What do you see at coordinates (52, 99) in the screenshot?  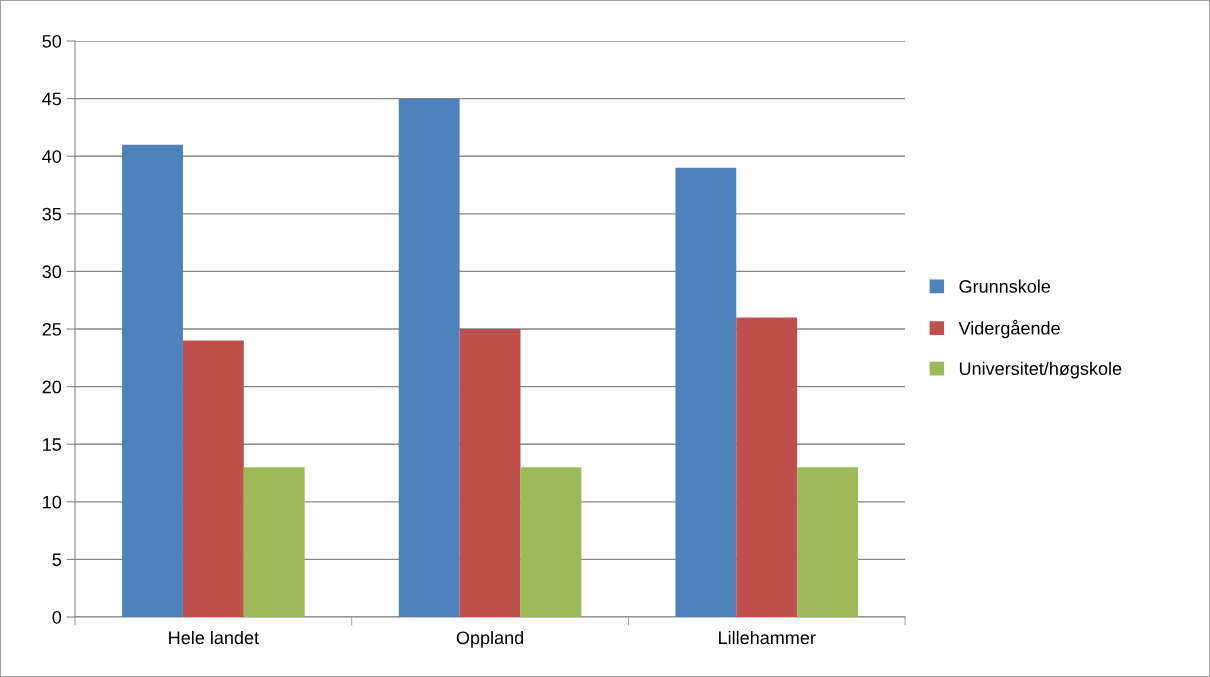 I see `y-tick-label: 45` at bounding box center [52, 99].